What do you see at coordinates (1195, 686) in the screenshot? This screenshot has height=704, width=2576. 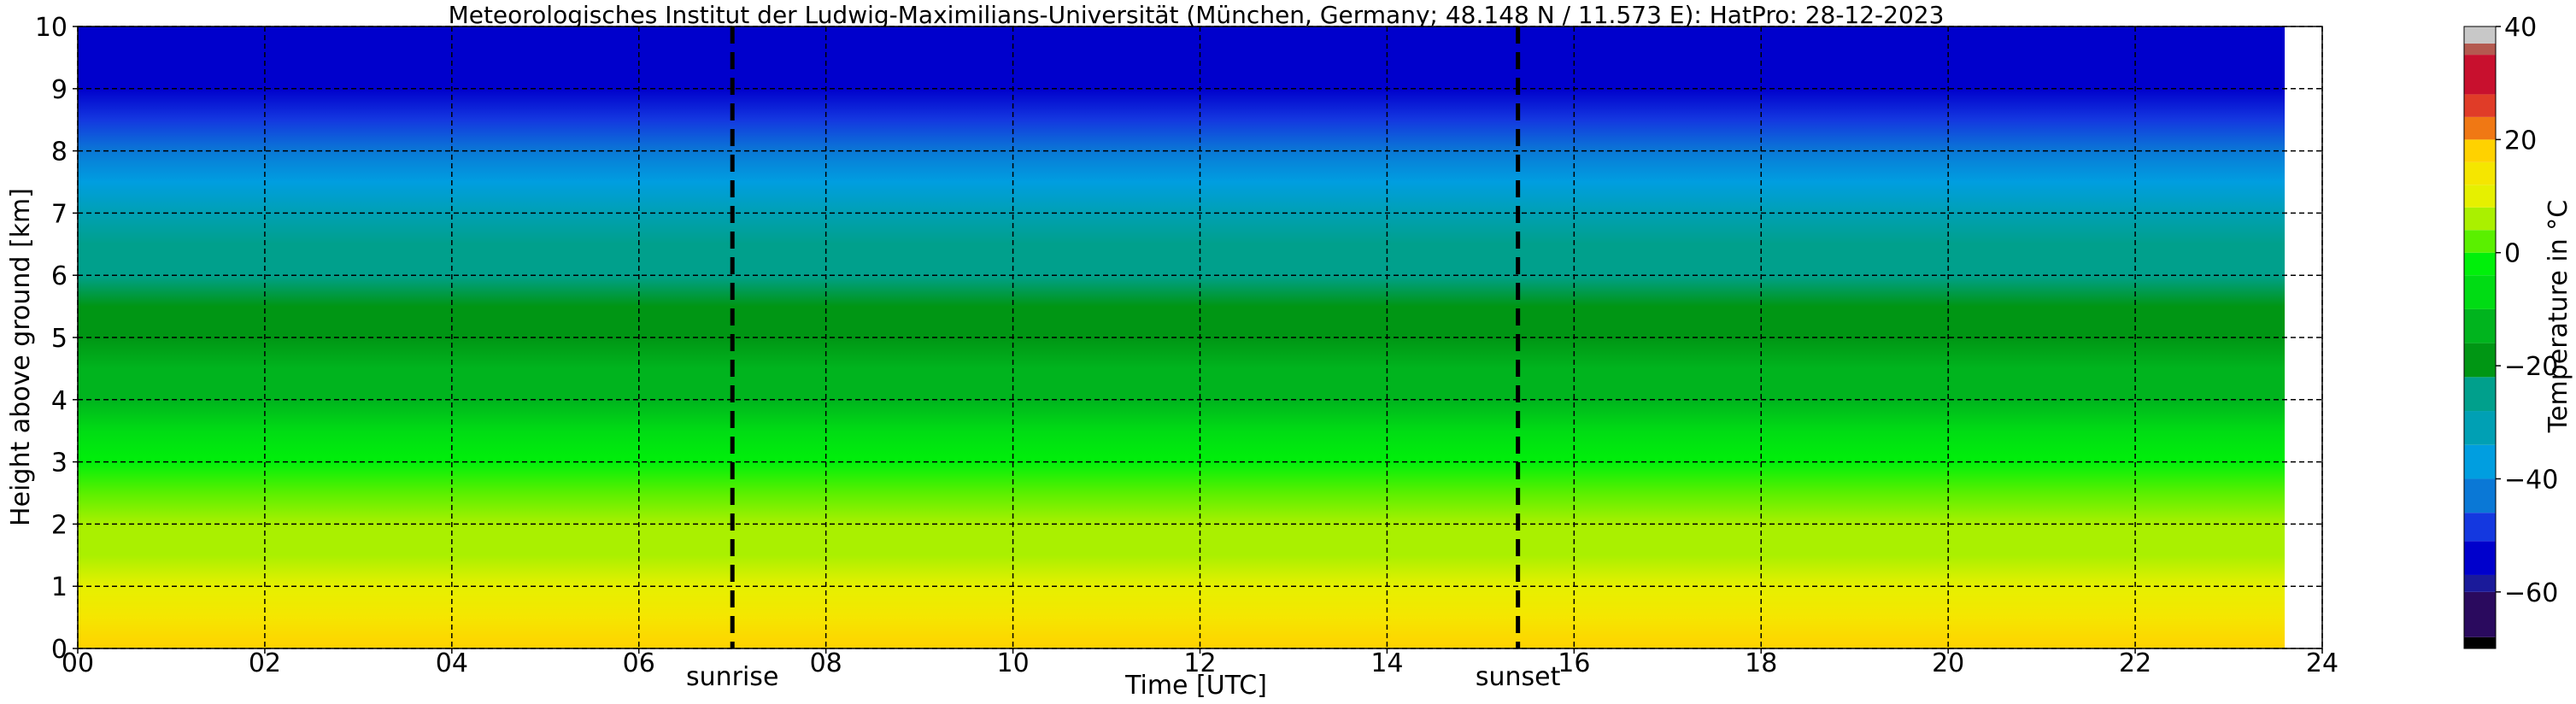 I see `x-axis-label: Time [UTC]` at bounding box center [1195, 686].